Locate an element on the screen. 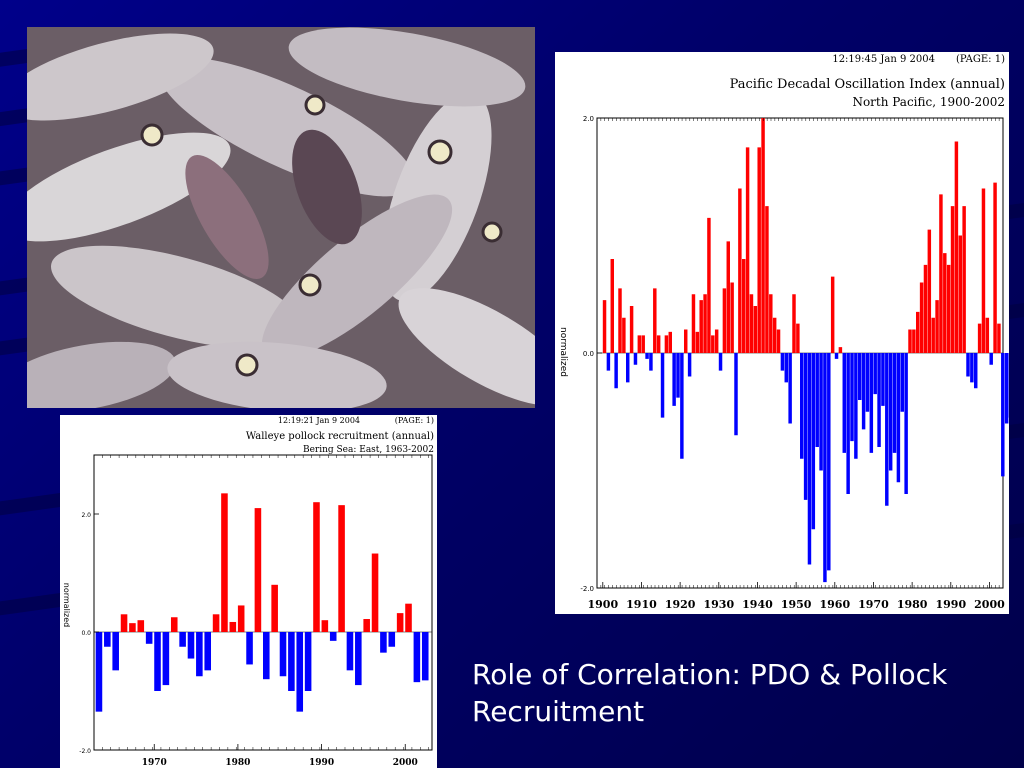 The image size is (1024, 768). x-tick-label: 1970 is located at coordinates (873, 604).